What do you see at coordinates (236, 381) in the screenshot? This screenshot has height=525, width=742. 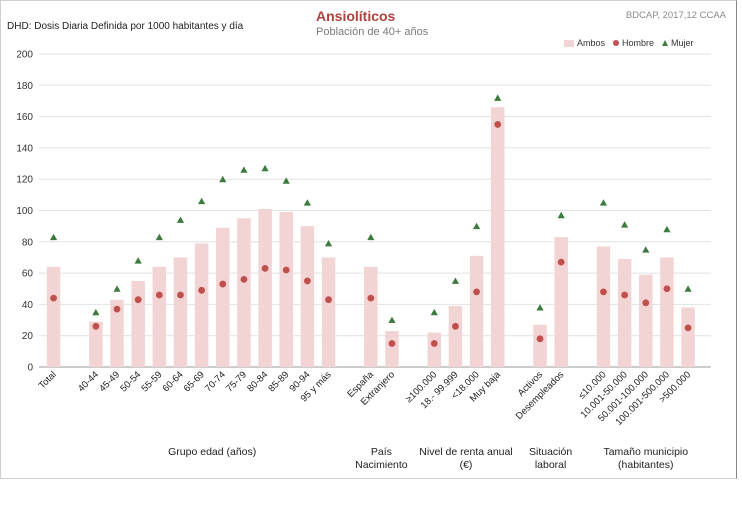 I see `x-tick-label: 75-79` at bounding box center [236, 381].